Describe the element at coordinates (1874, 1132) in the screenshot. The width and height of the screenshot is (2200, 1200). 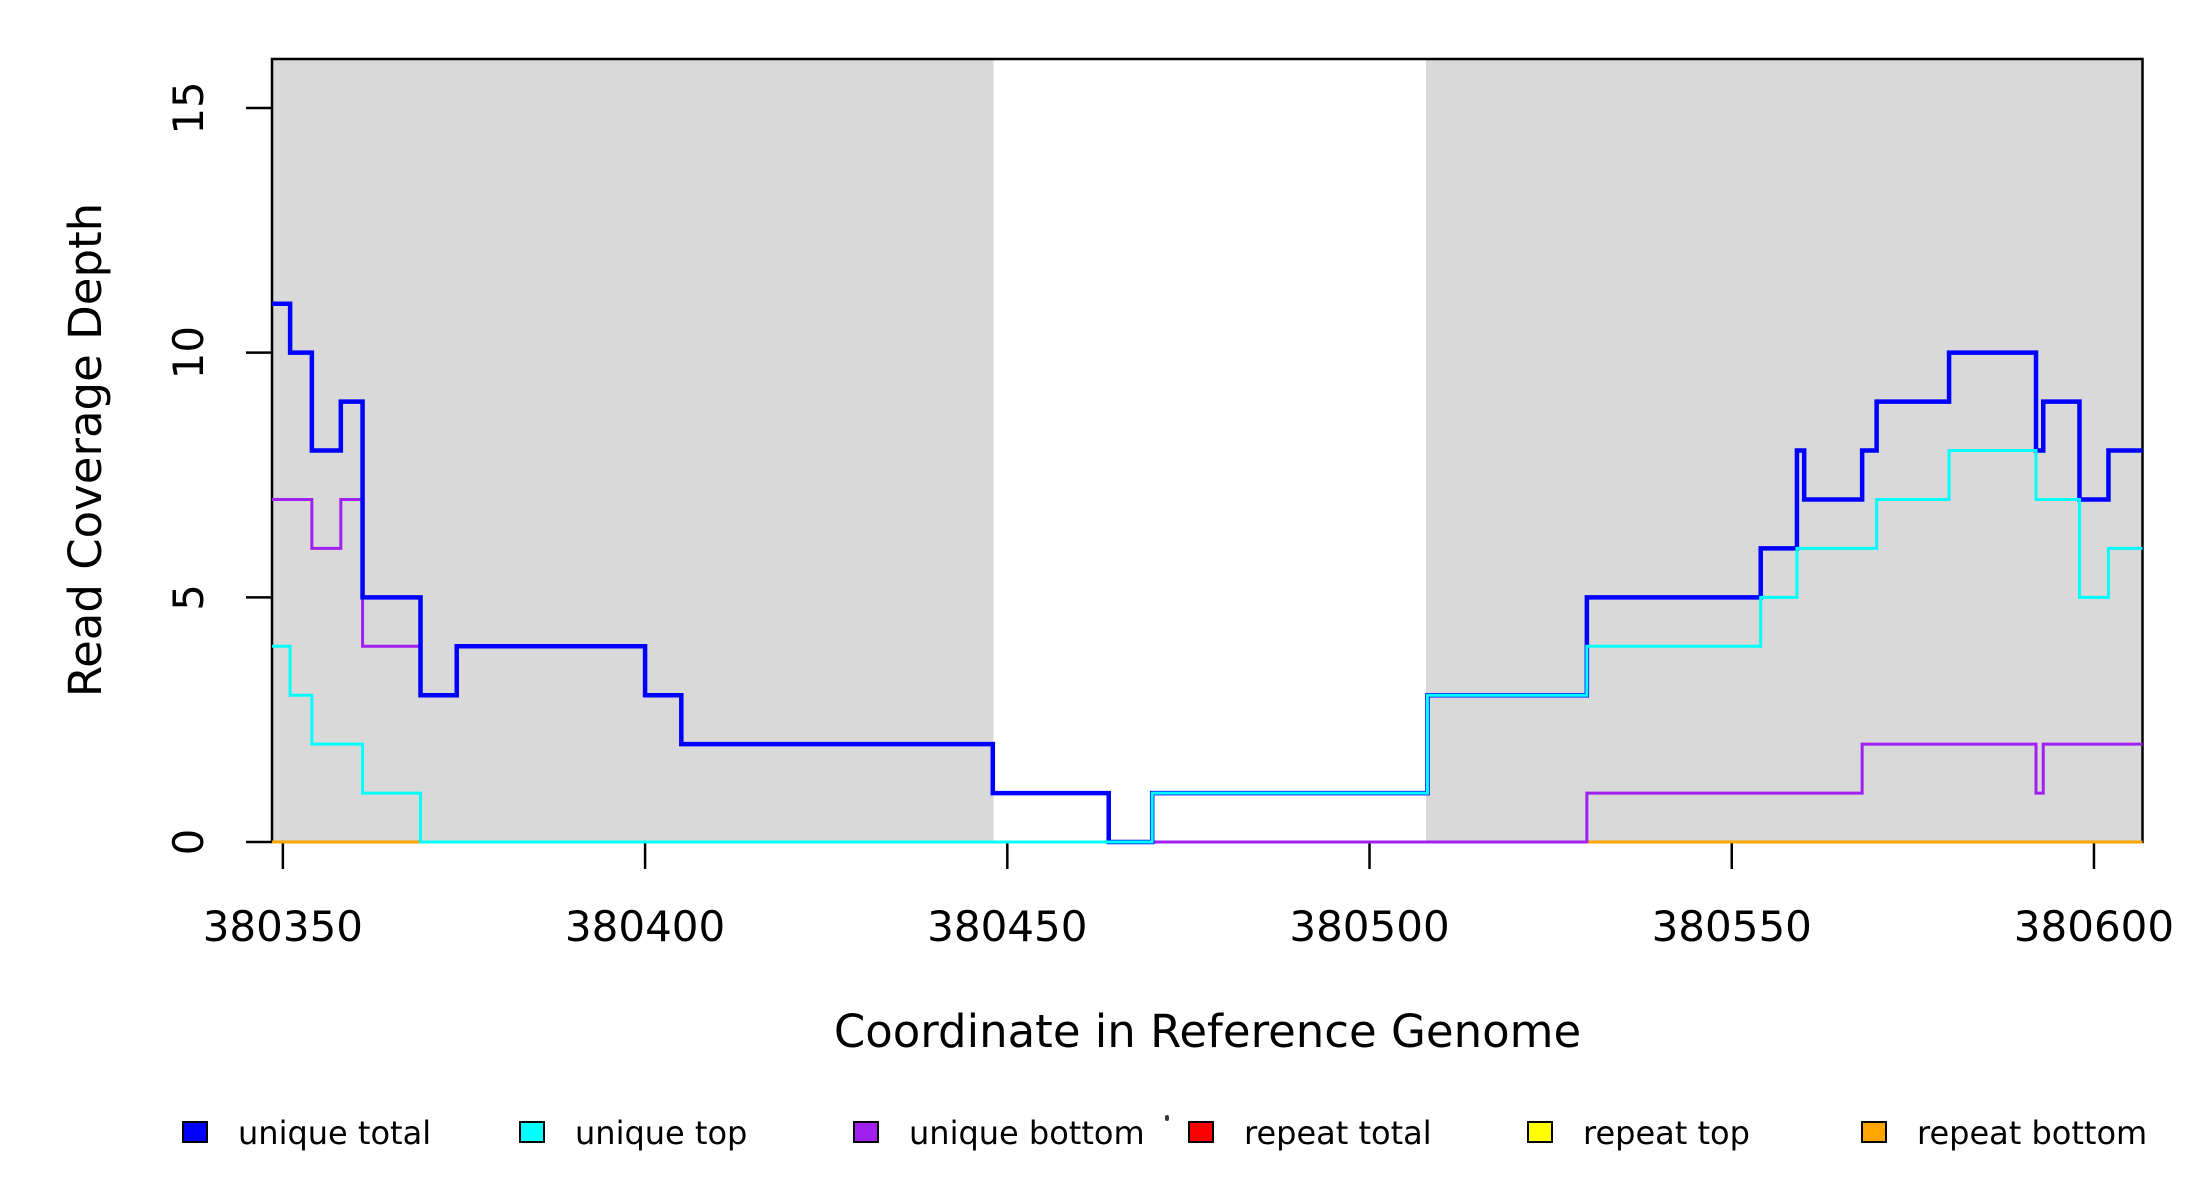
I see `legend-swatch-repeat-bottom` at that location.